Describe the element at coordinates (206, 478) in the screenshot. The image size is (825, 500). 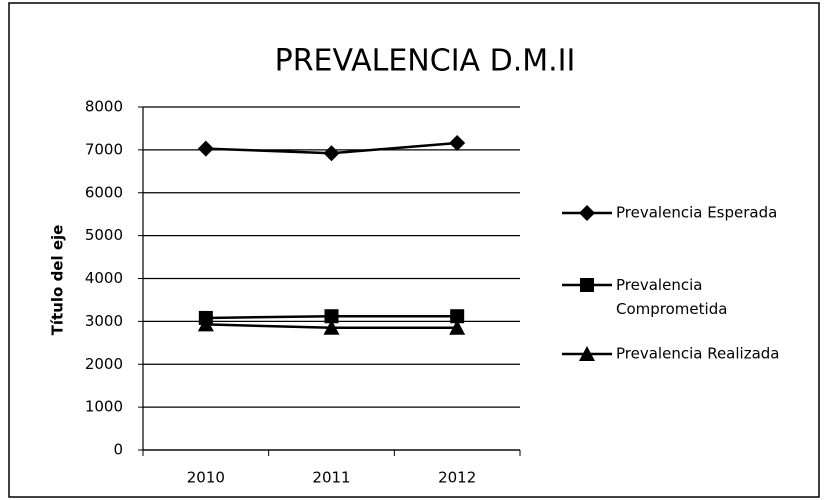
I see `x-tick-label: 2010` at that location.